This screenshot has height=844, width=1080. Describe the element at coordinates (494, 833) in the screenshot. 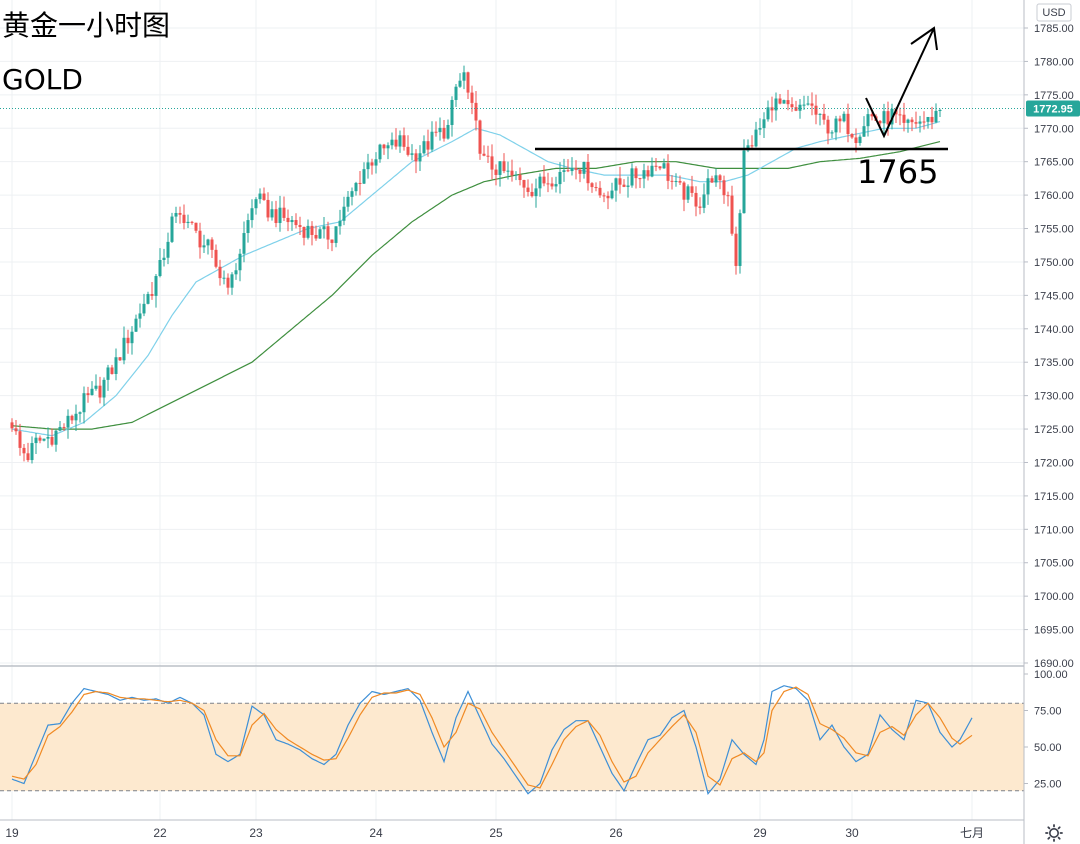

I see `time-axis: 19 22 23 24 25 26 29 30 七月` at that location.